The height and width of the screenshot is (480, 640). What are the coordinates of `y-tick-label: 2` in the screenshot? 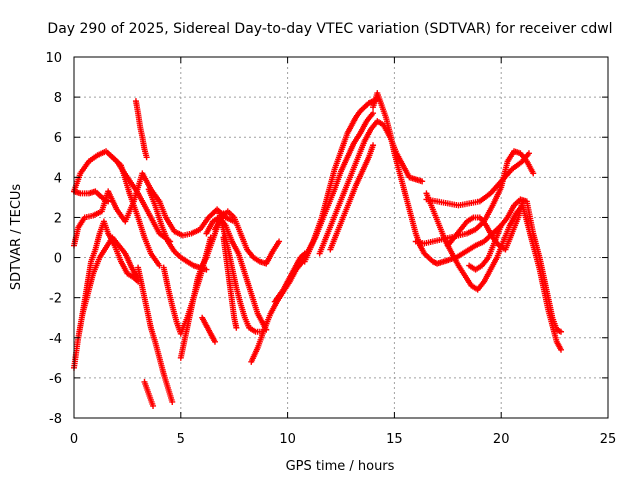 It's located at (58, 218).